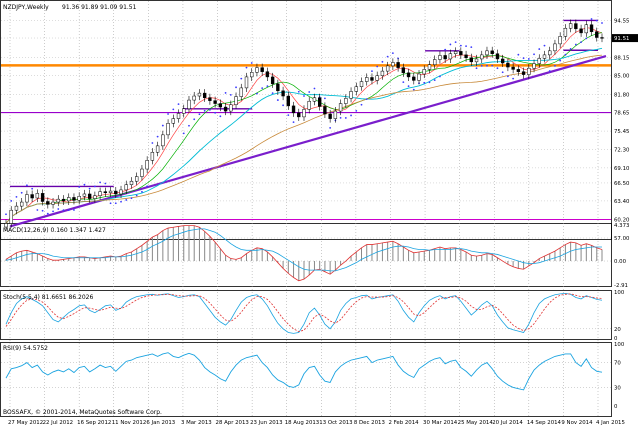 The image size is (640, 427). What do you see at coordinates (302, 423) in the screenshot?
I see `x-tick-label: 18 Aug 2013` at bounding box center [302, 423].